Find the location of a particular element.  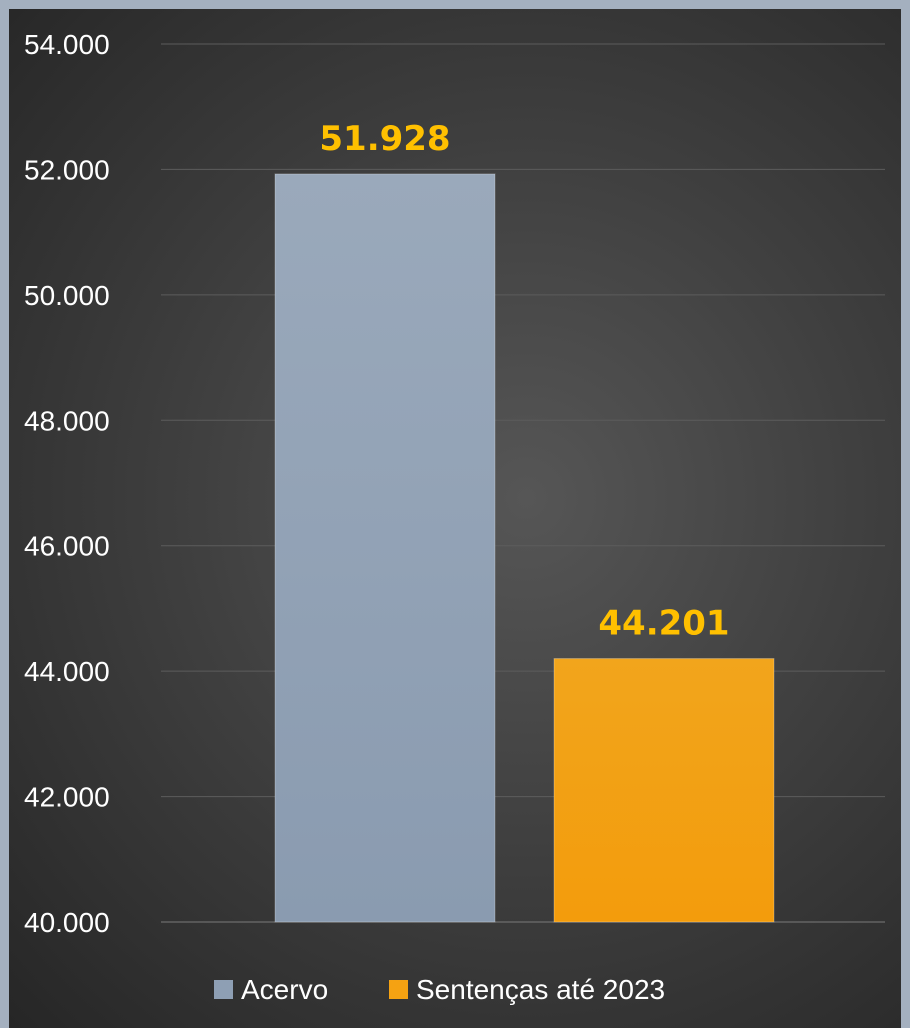

legend: Acervo Sentenças até 2023 is located at coordinates (439, 989).